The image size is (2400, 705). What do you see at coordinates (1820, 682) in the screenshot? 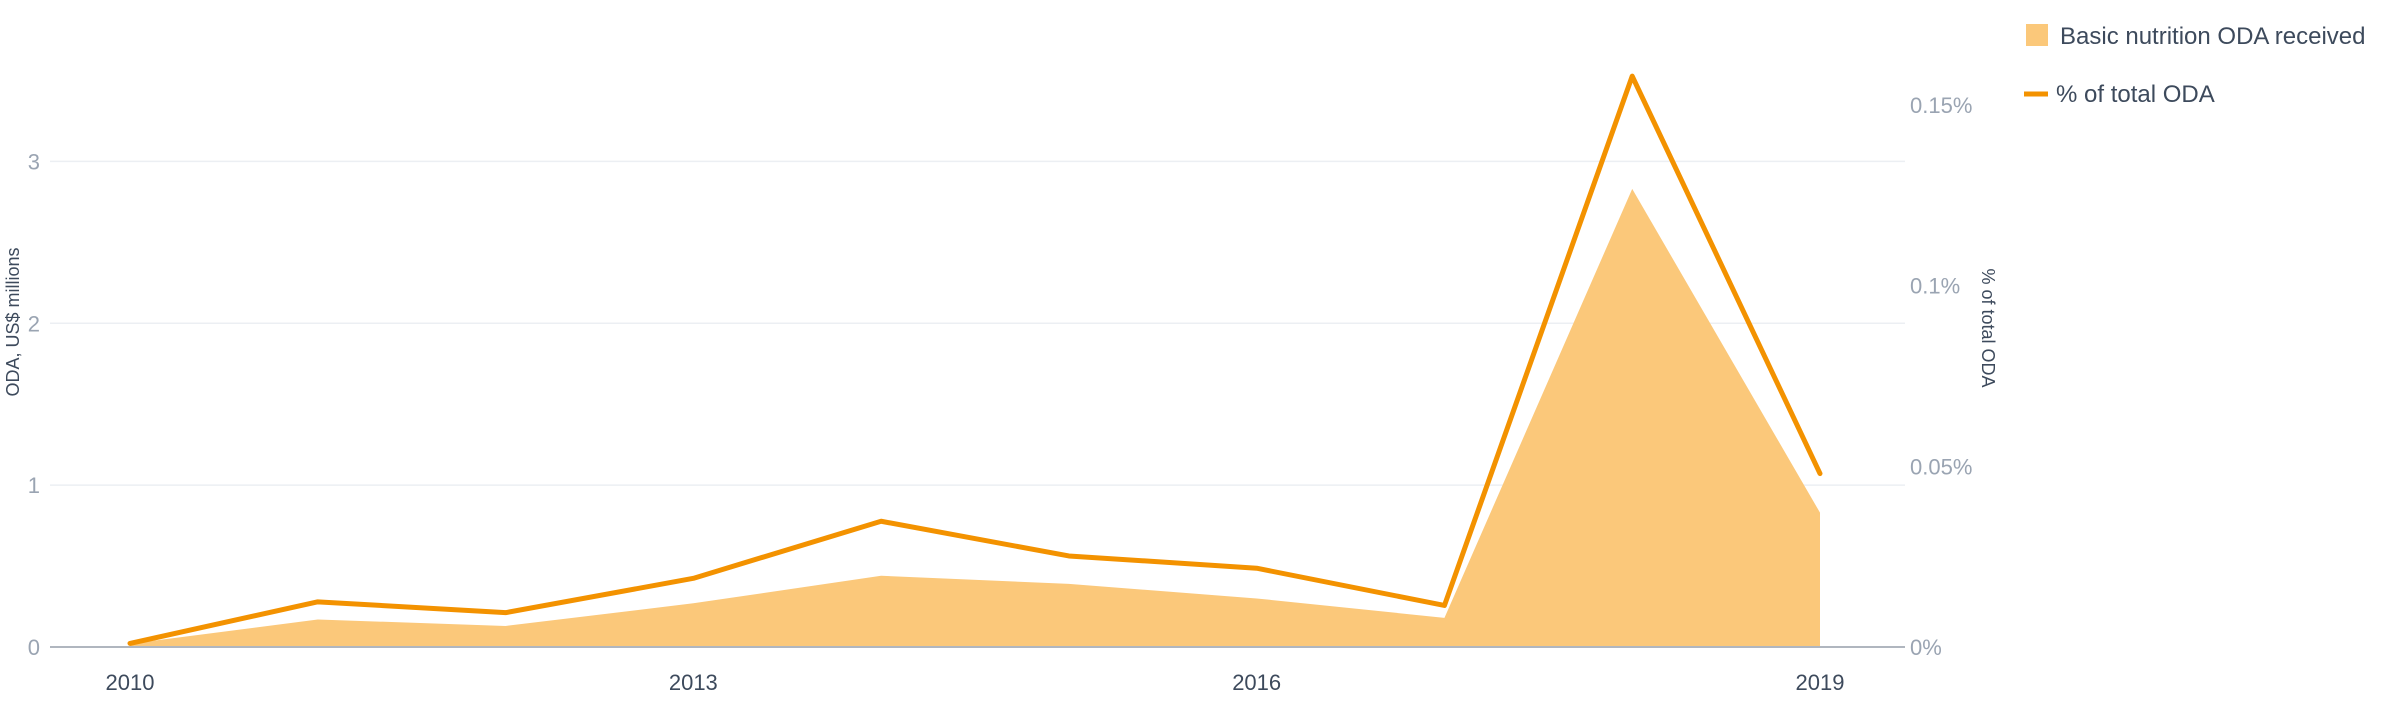
I see `x-tick-label: 2019` at bounding box center [1820, 682].